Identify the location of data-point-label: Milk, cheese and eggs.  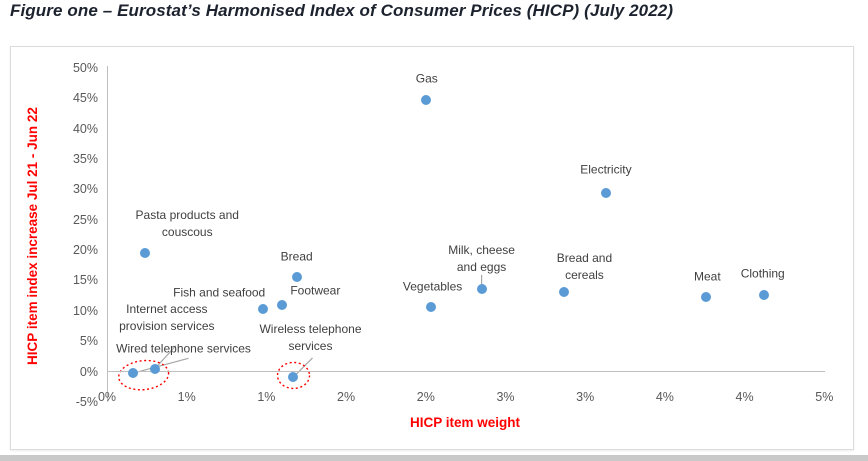
(481, 258).